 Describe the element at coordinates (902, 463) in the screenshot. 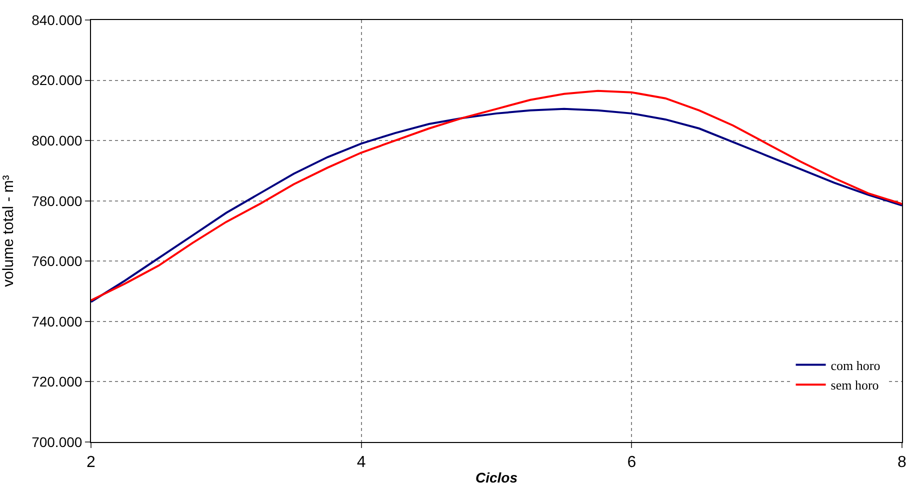

I see `x-tick-label: 8` at that location.